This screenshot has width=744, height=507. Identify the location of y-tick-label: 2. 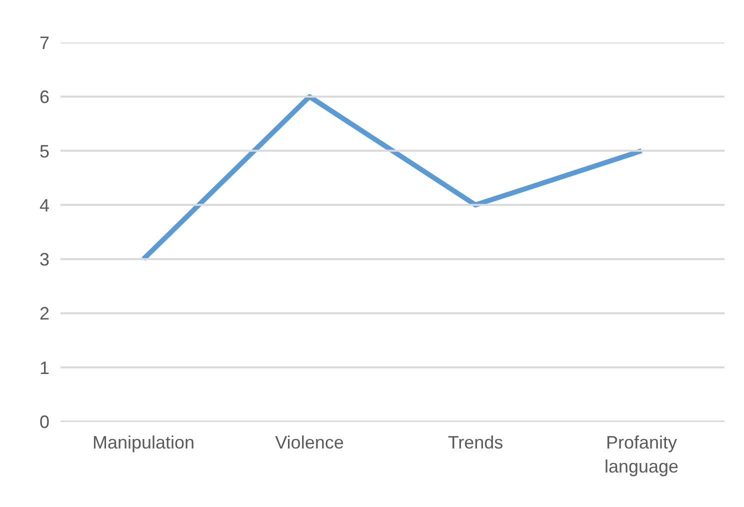
(44, 314).